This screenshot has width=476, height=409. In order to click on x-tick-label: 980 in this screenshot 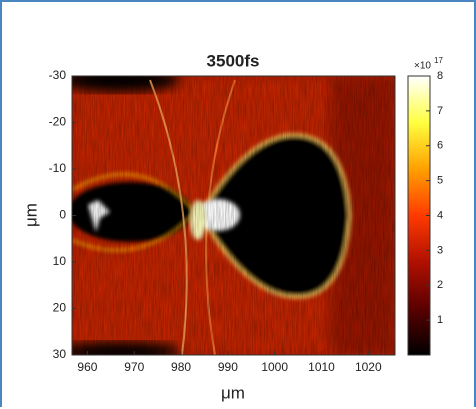, I will do `click(181, 367)`.